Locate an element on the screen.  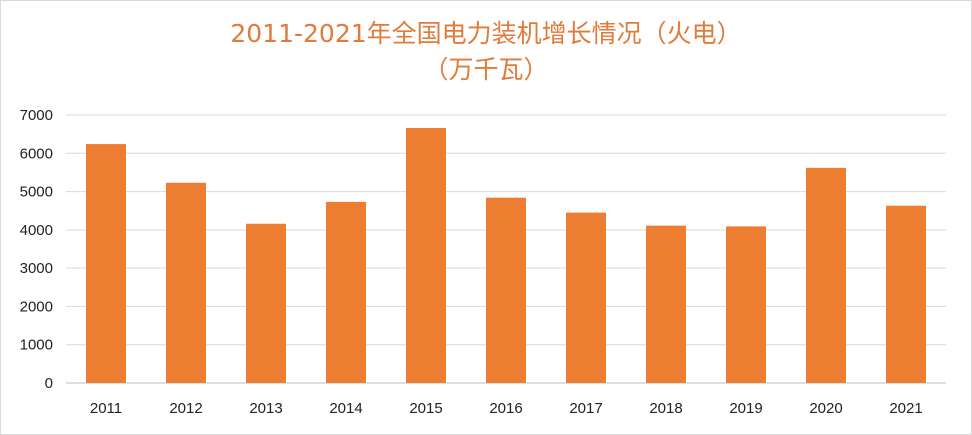
y-axis-ticks: 0 1000 2000 3000 4000 5000 6000 7000 is located at coordinates (36, 249).